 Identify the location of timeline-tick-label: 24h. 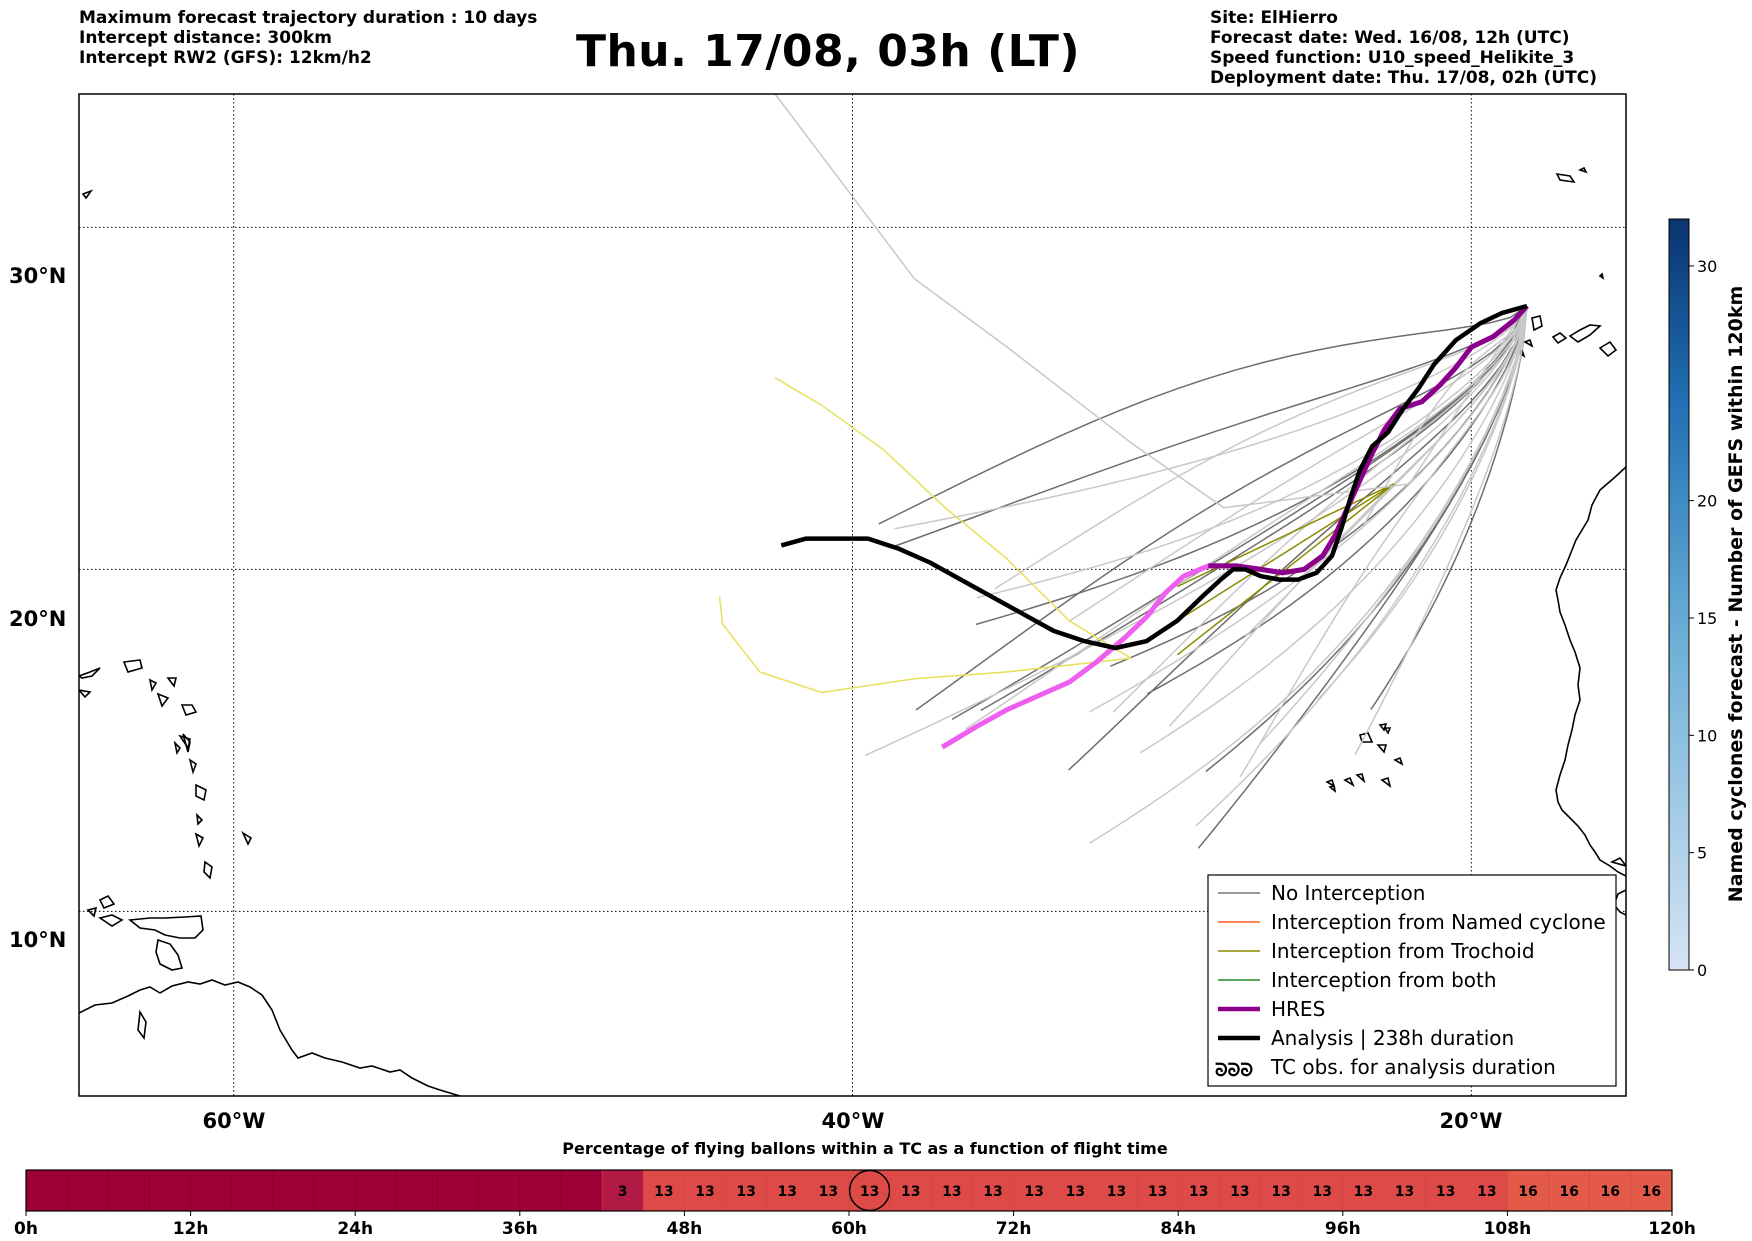
(355, 1229).